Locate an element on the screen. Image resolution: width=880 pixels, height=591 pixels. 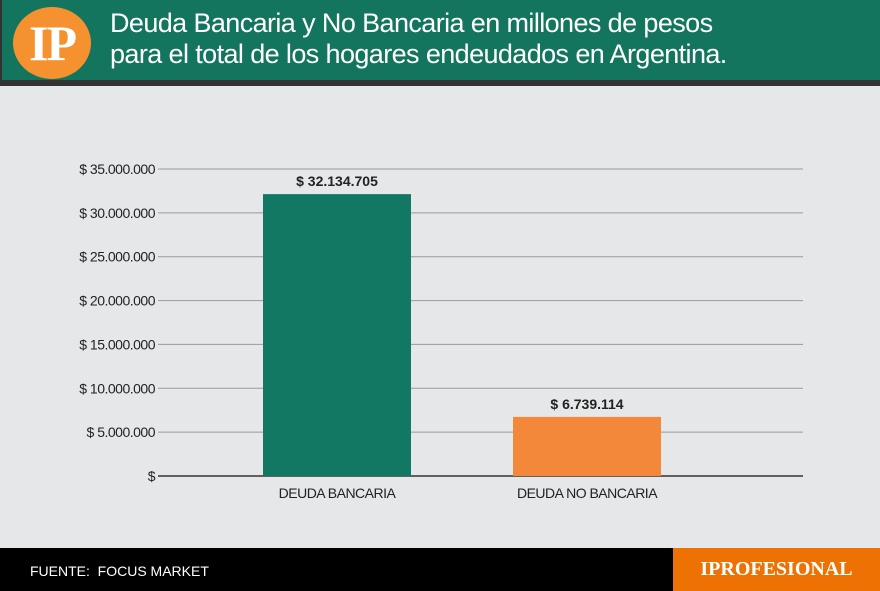
source-text: FUENTE: FOCUS MARKET is located at coordinates (119, 571).